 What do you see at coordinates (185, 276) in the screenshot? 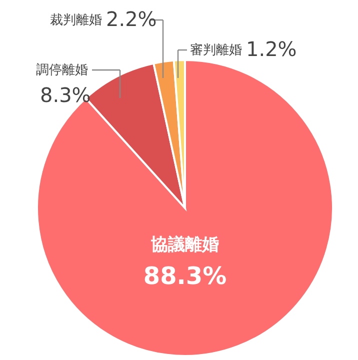
I see `data-label: 88.3%` at bounding box center [185, 276].